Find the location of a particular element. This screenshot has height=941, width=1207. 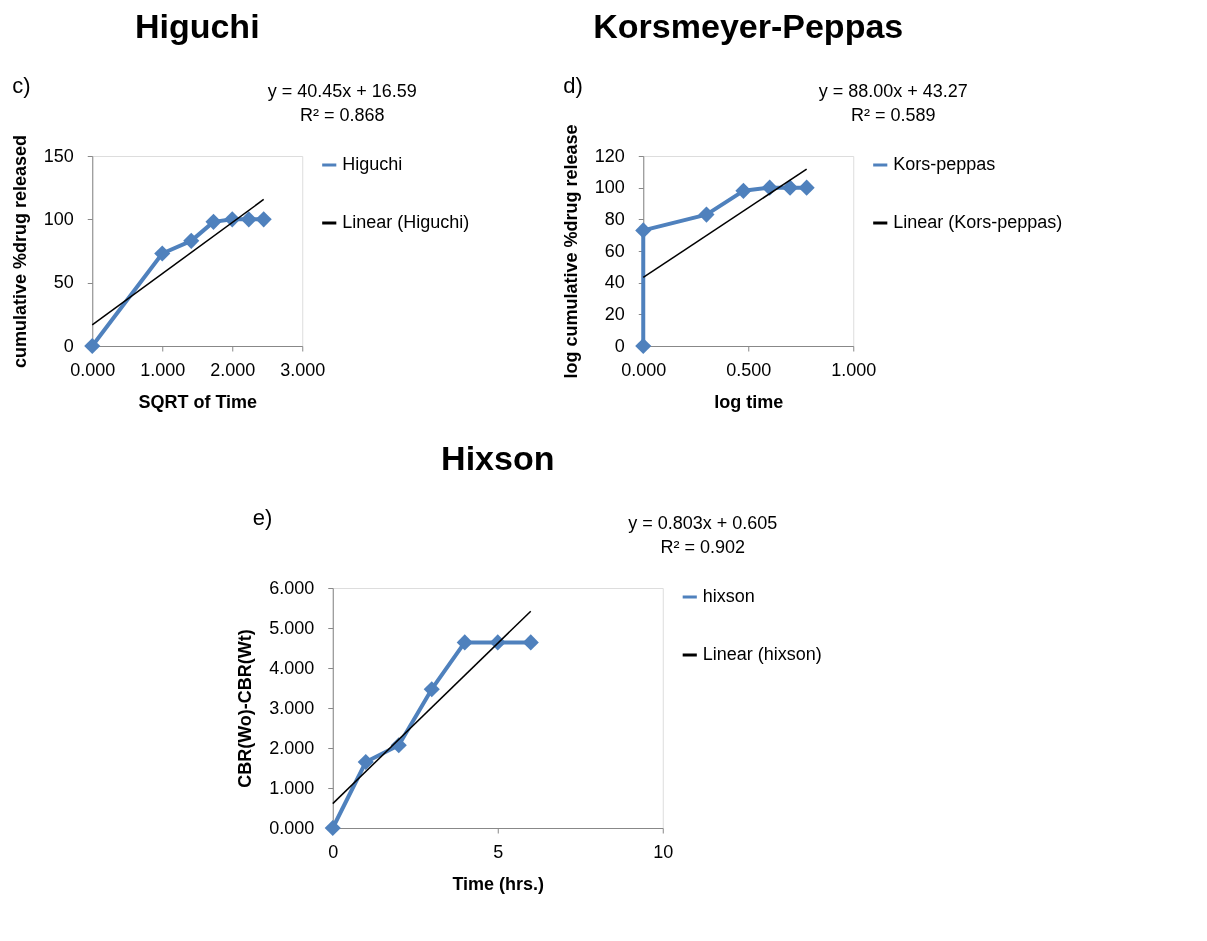

x-tick-label: 5 is located at coordinates (498, 851).